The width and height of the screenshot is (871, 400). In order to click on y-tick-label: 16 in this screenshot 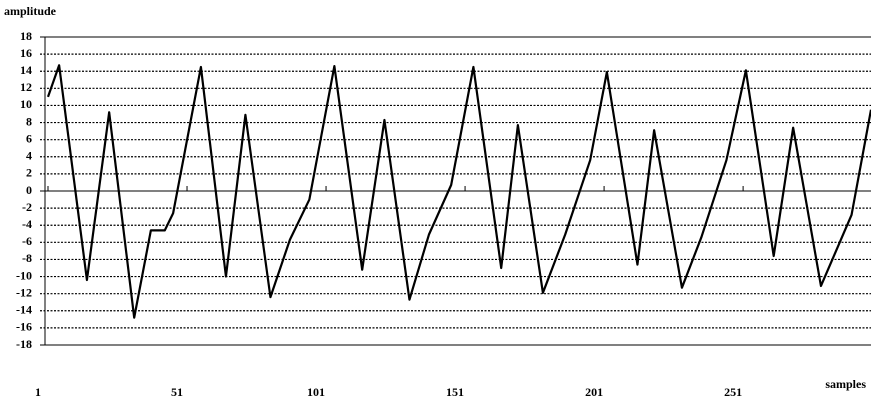, I will do `click(26, 53)`.